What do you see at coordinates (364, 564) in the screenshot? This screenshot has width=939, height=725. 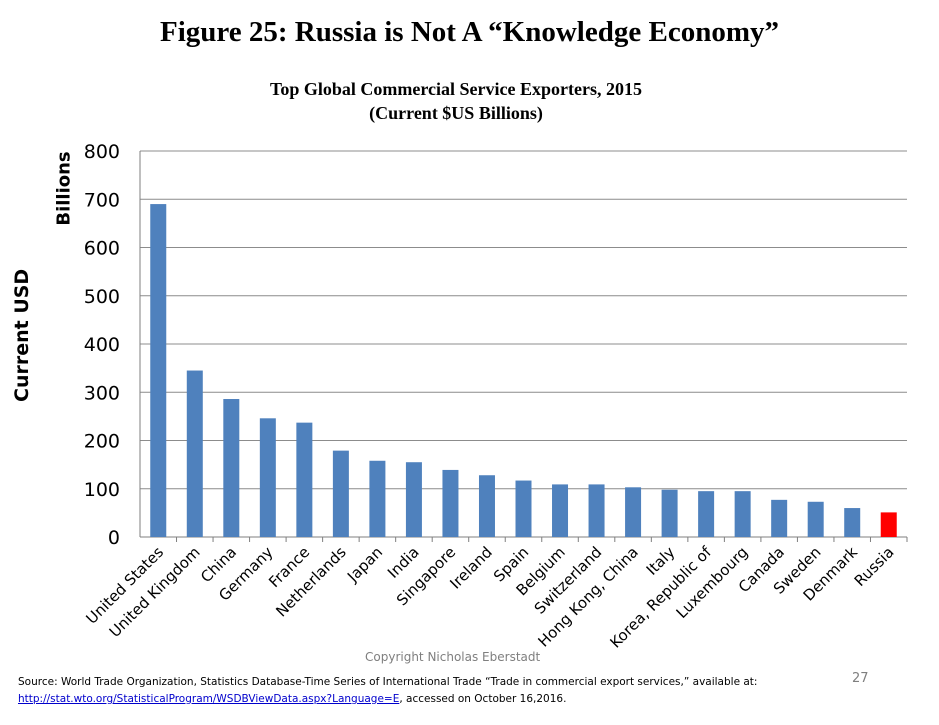 I see `x-tick-label: Japan` at bounding box center [364, 564].